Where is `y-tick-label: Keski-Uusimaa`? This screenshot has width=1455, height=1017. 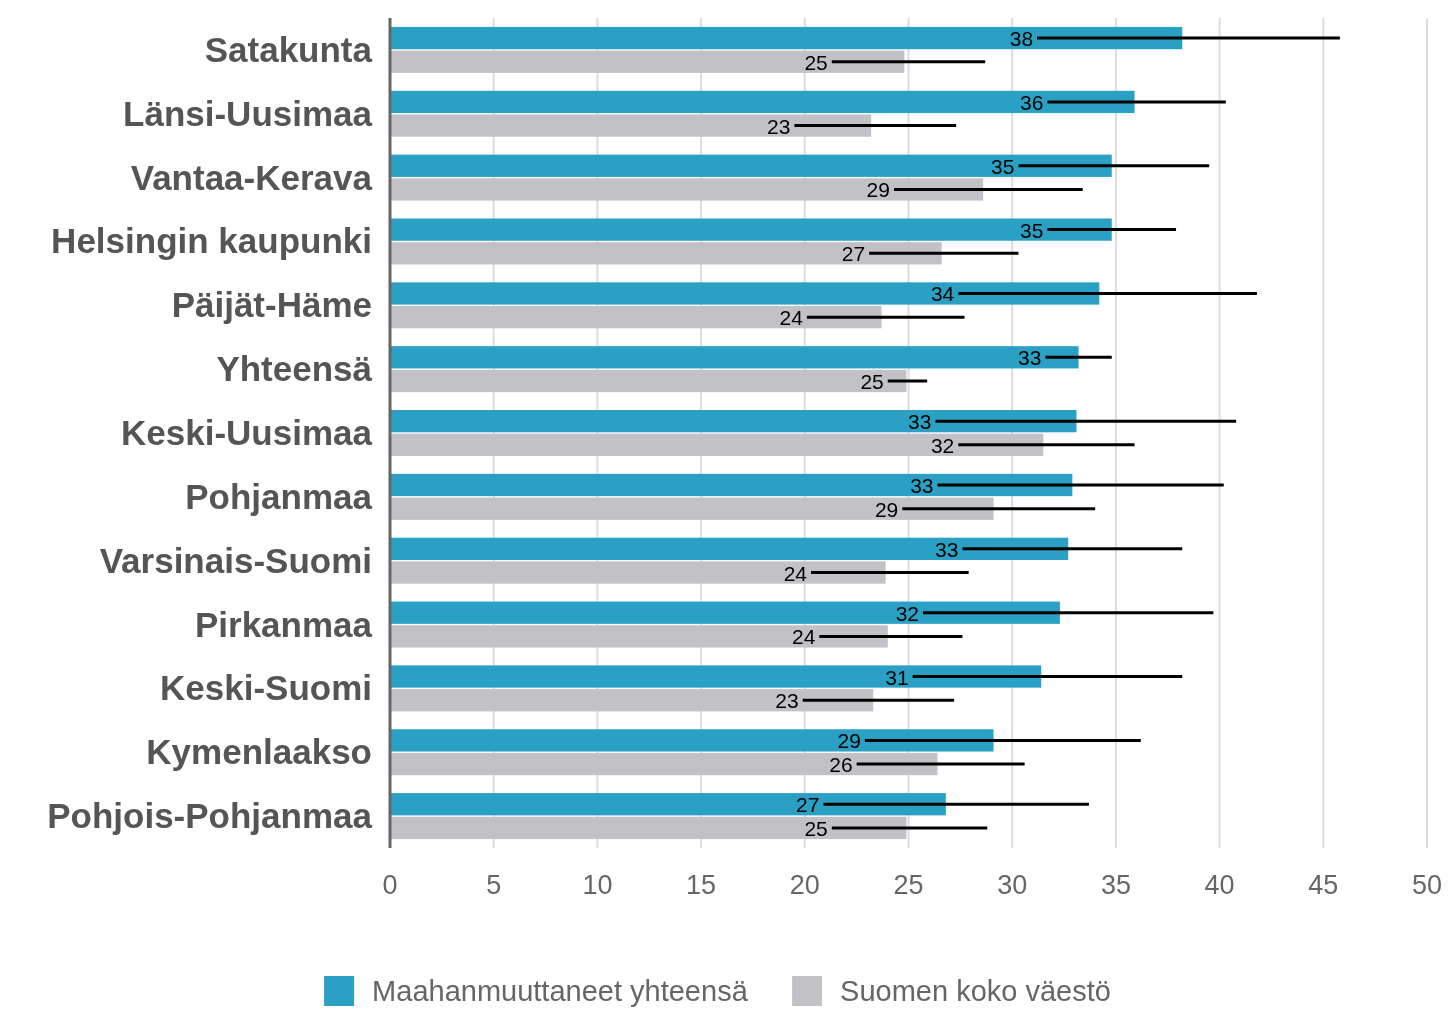
y-tick-label: Keski-Uusimaa is located at coordinates (247, 432).